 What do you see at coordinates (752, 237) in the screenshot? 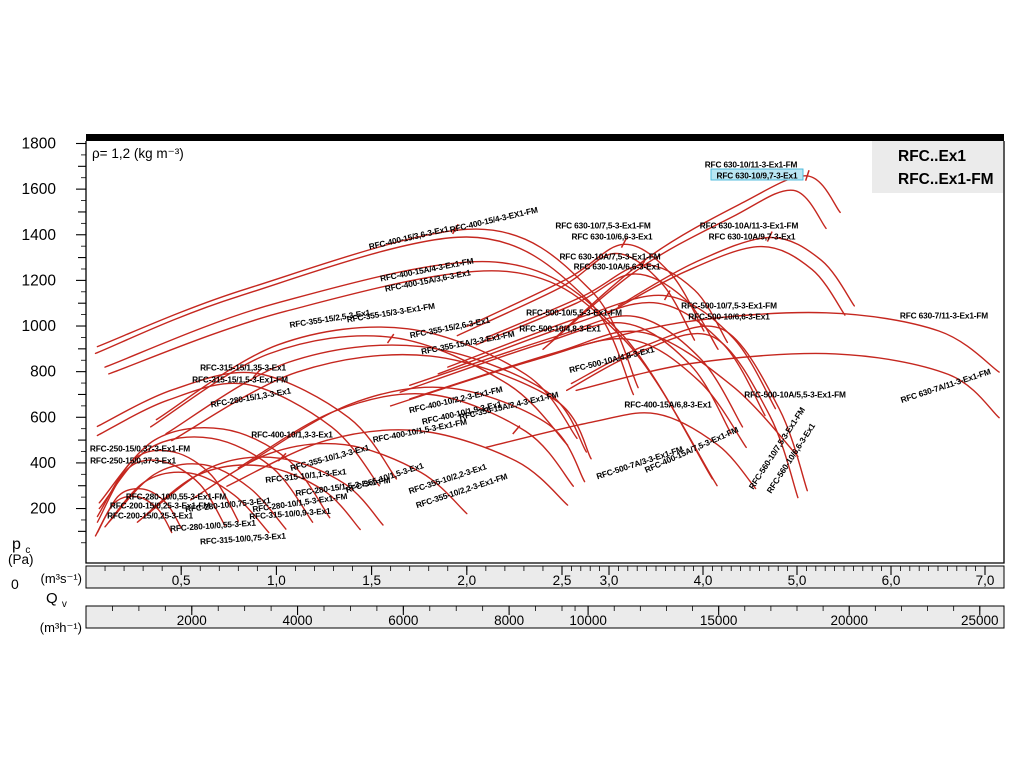
I see `curve-label: RFC 630-10A/9,7-3-Ex1` at bounding box center [752, 237].